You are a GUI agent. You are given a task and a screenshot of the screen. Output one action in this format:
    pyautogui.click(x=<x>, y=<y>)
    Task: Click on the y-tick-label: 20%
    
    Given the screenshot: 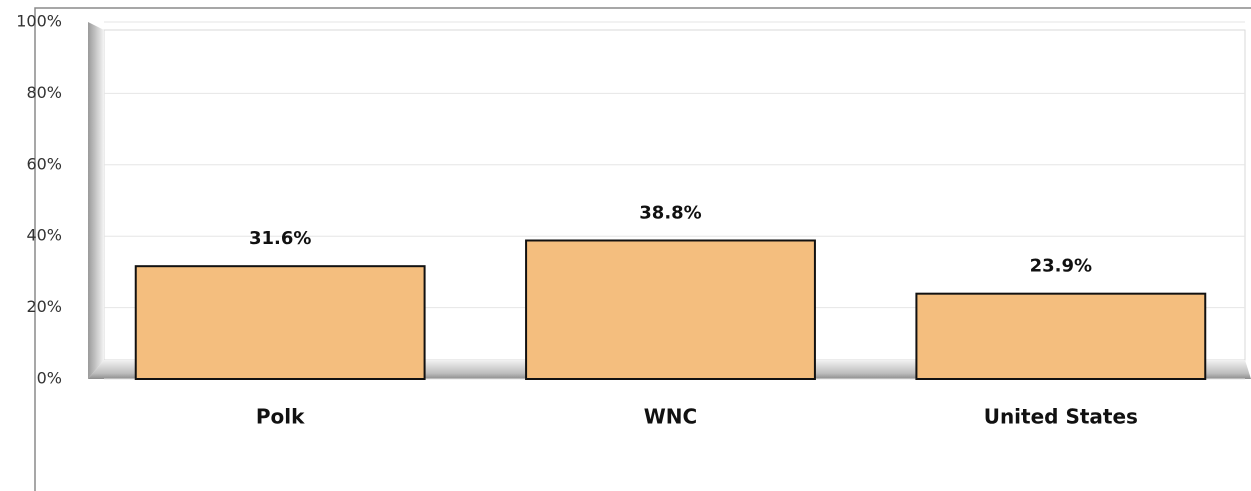 What is the action you would take?
    pyautogui.click(x=44, y=306)
    